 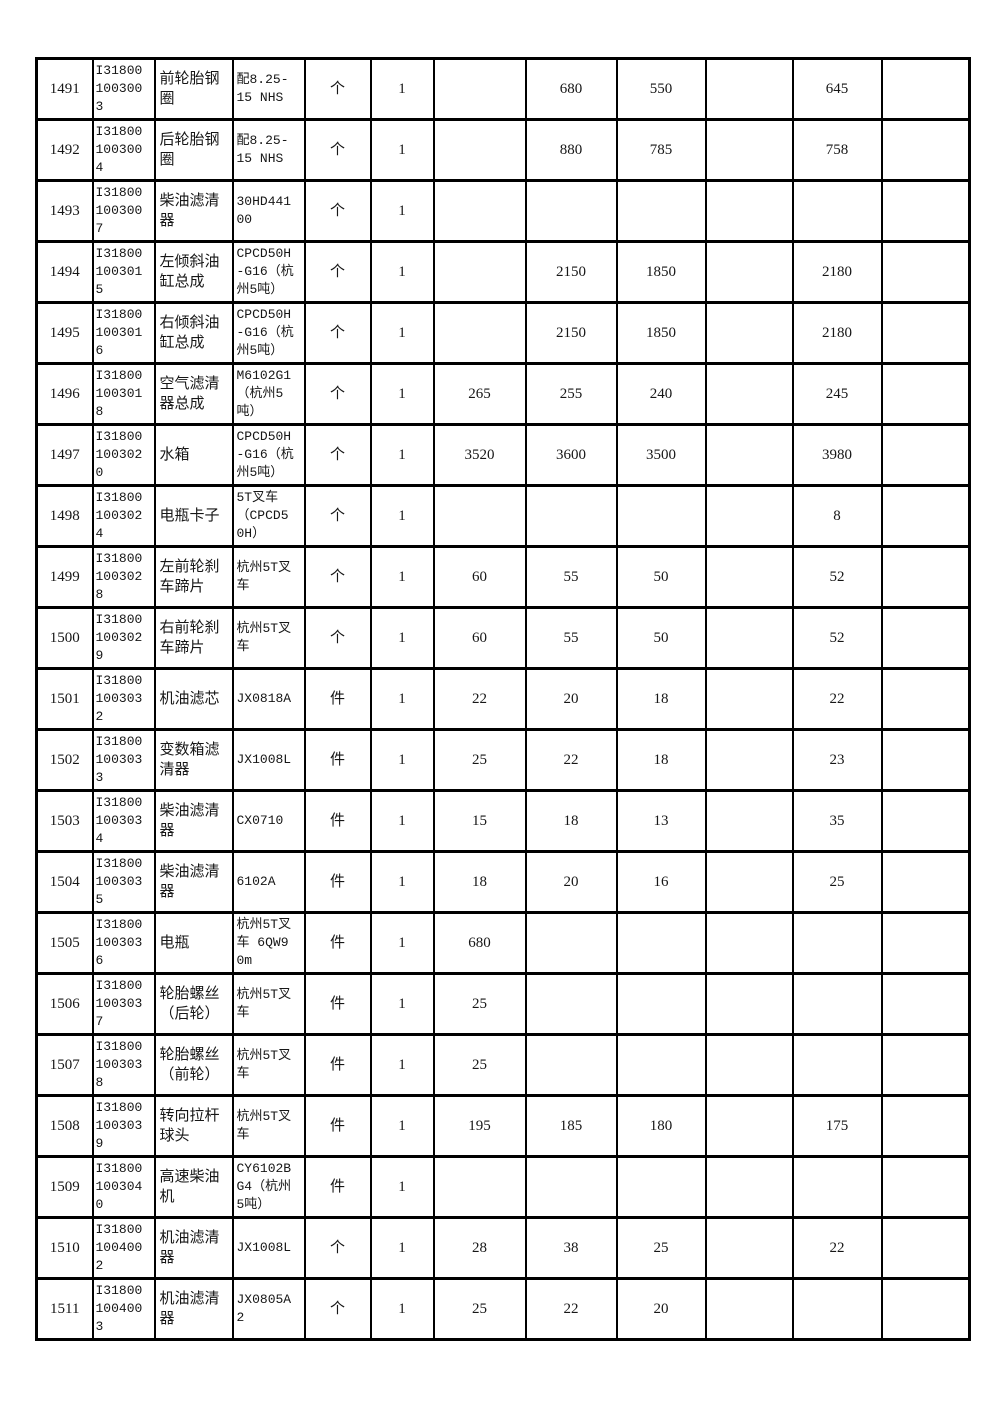 I want to click on cell-part-spec: 杭州5T叉车, so click(x=268, y=577).